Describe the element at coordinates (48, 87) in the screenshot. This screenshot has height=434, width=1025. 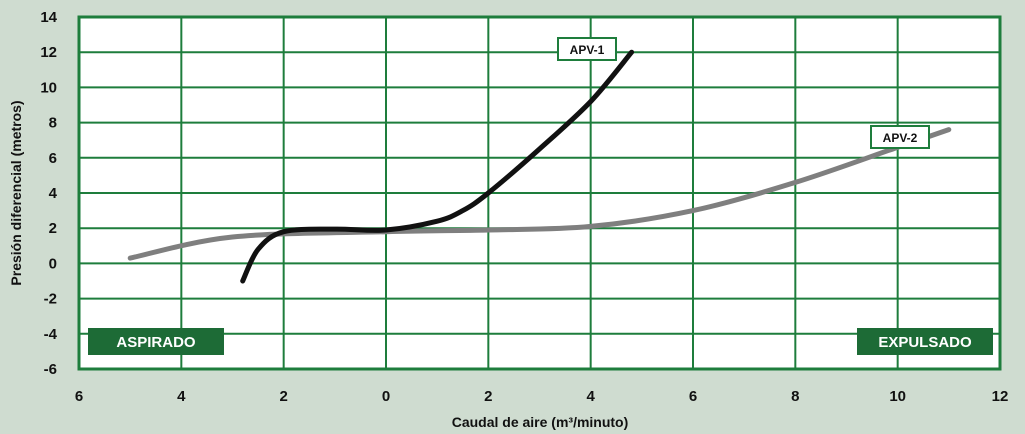
I see `y-tick-label: 10` at that location.